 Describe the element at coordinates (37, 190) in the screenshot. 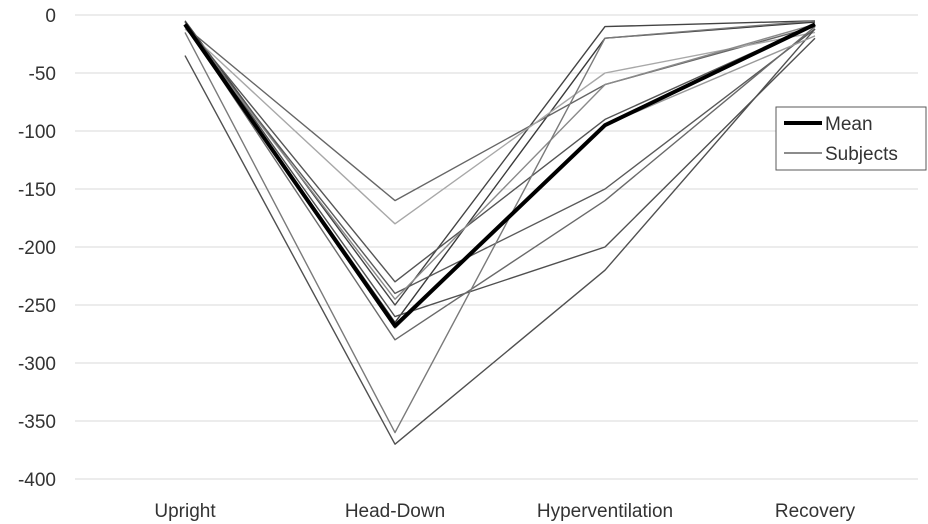

I see `y-tick-label: -150` at that location.